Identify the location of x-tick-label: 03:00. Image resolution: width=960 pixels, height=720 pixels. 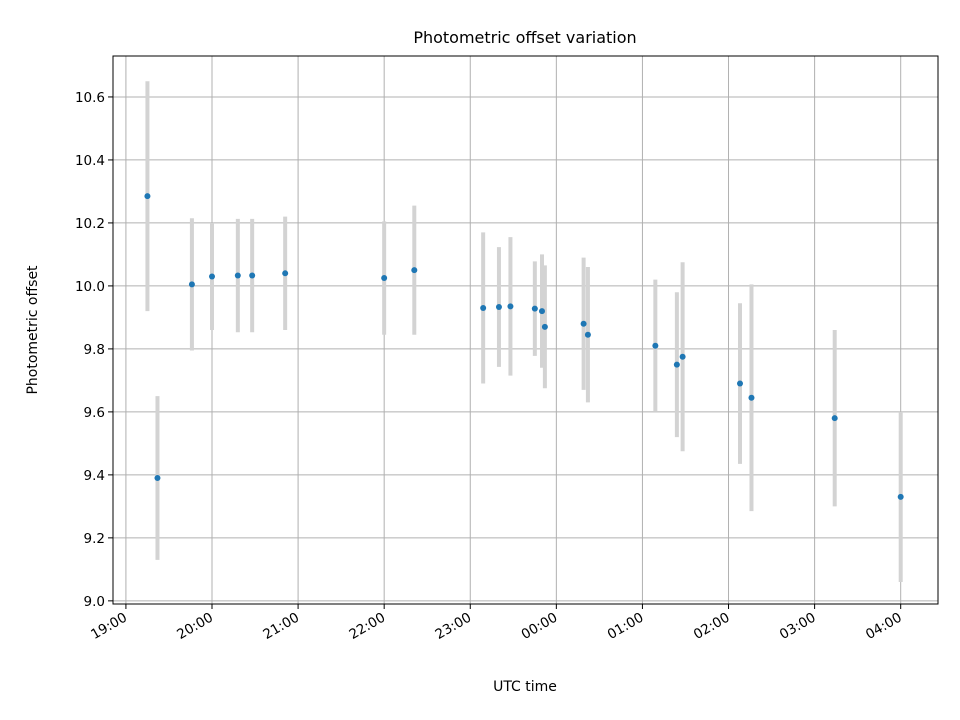
(798, 626).